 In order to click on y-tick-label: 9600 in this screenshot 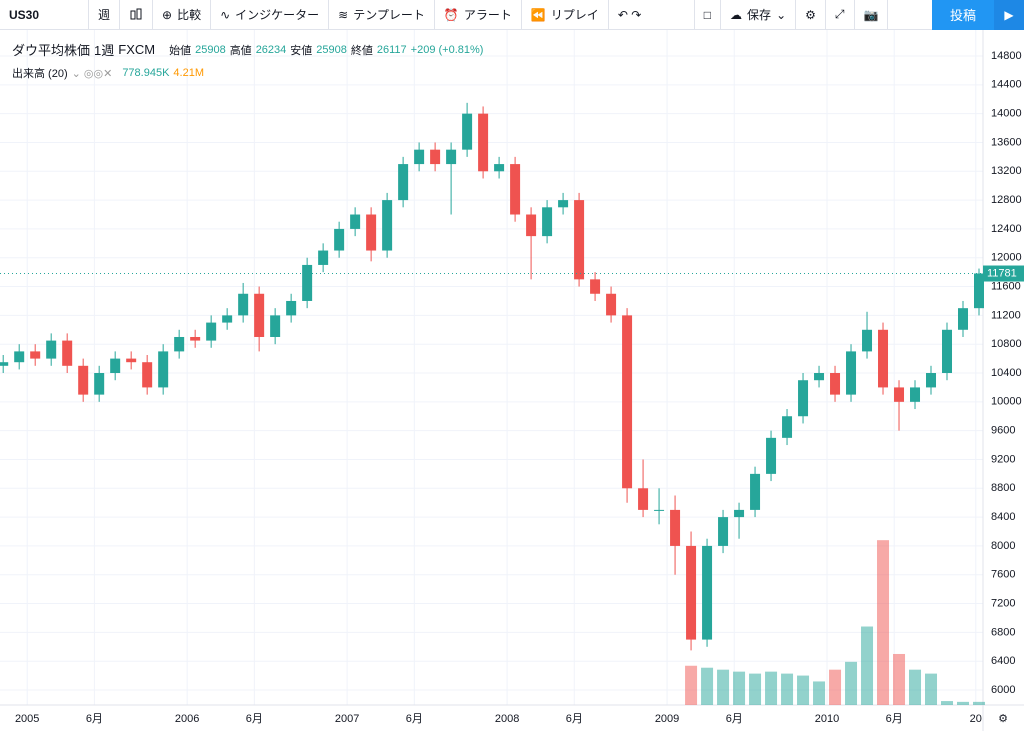, I will do `click(1003, 431)`.